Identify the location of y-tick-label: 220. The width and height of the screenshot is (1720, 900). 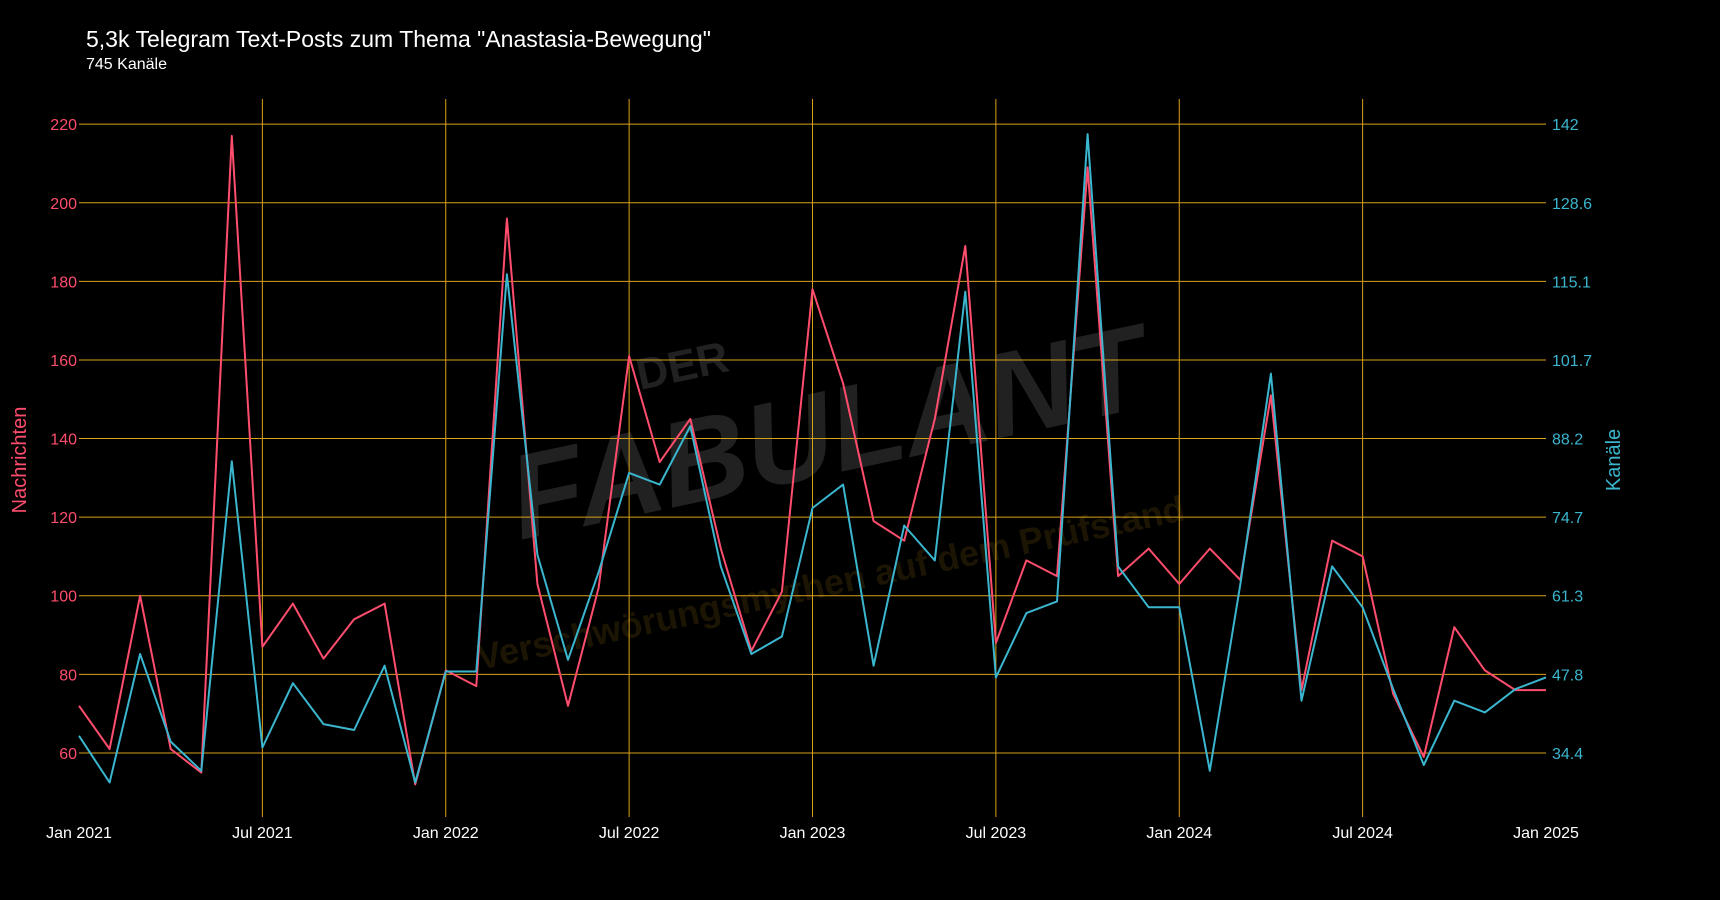
(63, 125).